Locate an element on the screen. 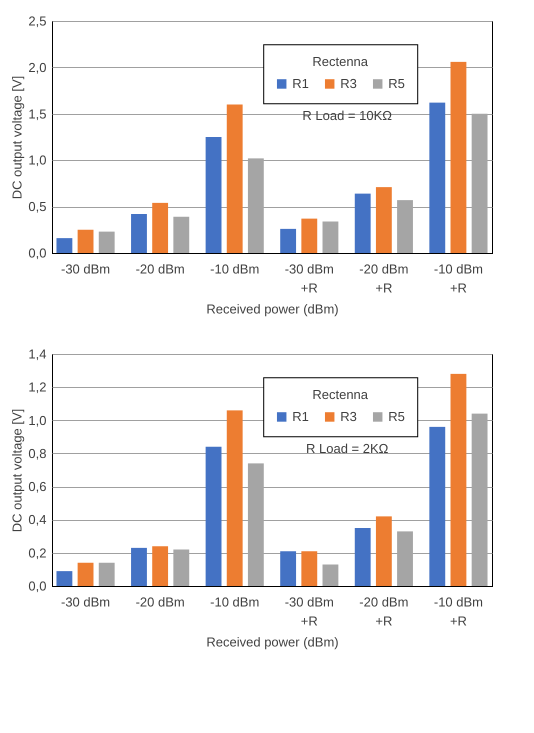 The image size is (534, 733). y-tick-label: 1,4 is located at coordinates (37, 354).